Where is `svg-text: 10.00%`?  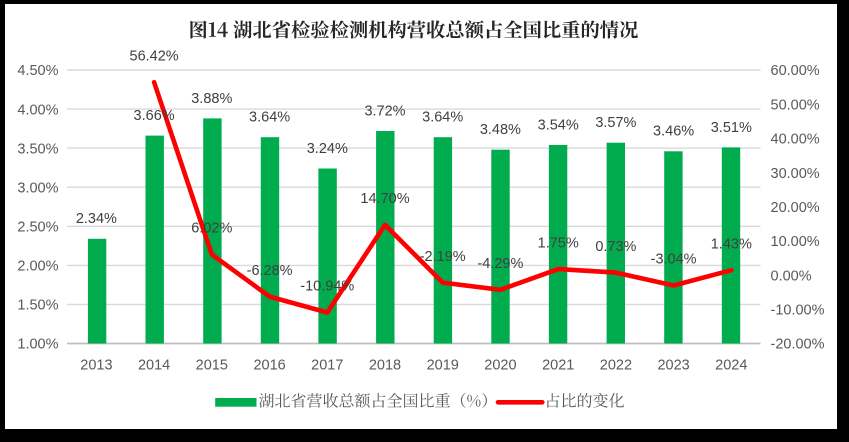
svg-text: 10.00% is located at coordinates (795, 242).